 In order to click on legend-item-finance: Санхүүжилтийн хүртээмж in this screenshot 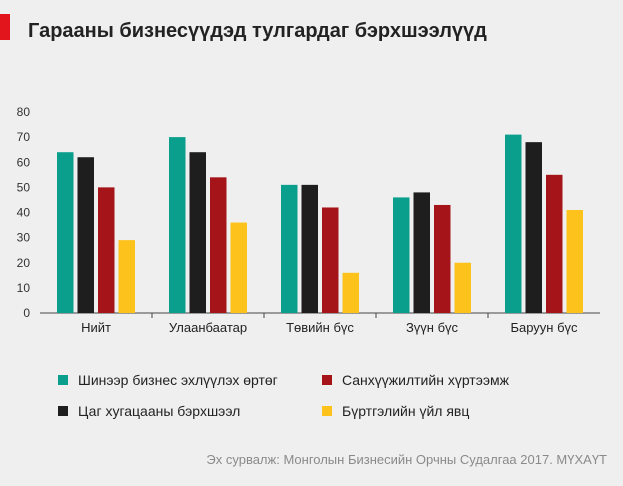, I will do `click(415, 380)`.